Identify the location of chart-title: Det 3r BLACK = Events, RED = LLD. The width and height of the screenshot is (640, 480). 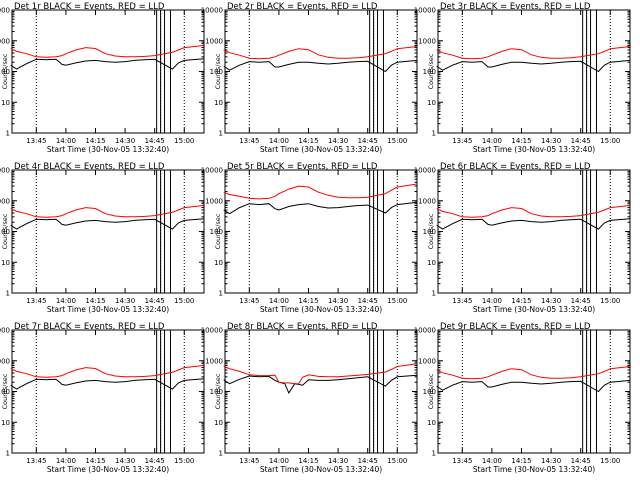
(515, 7).